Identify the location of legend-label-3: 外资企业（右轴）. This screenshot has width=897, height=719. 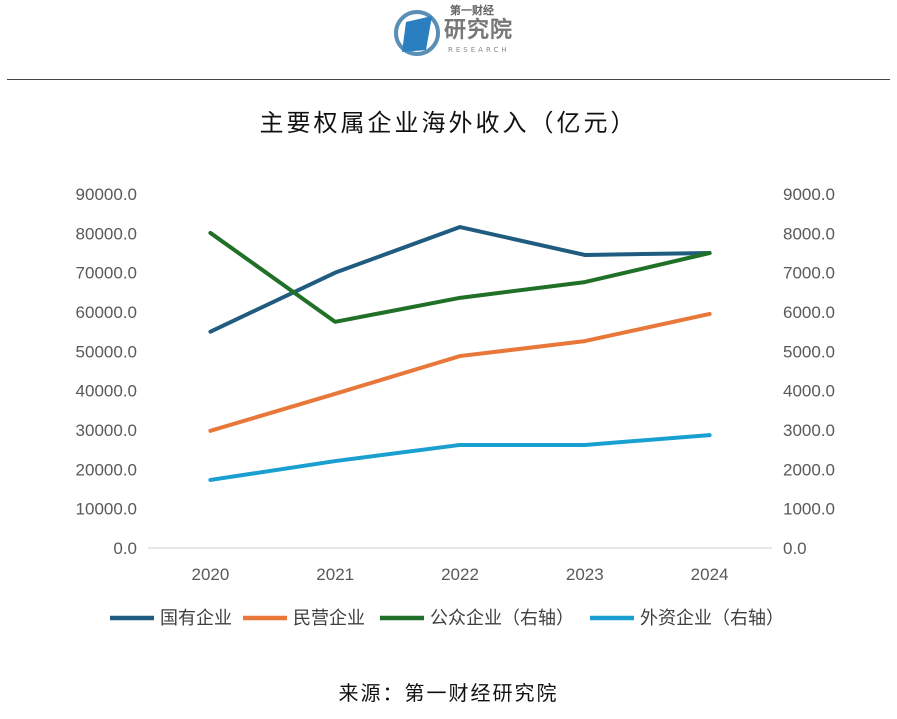
(712, 618).